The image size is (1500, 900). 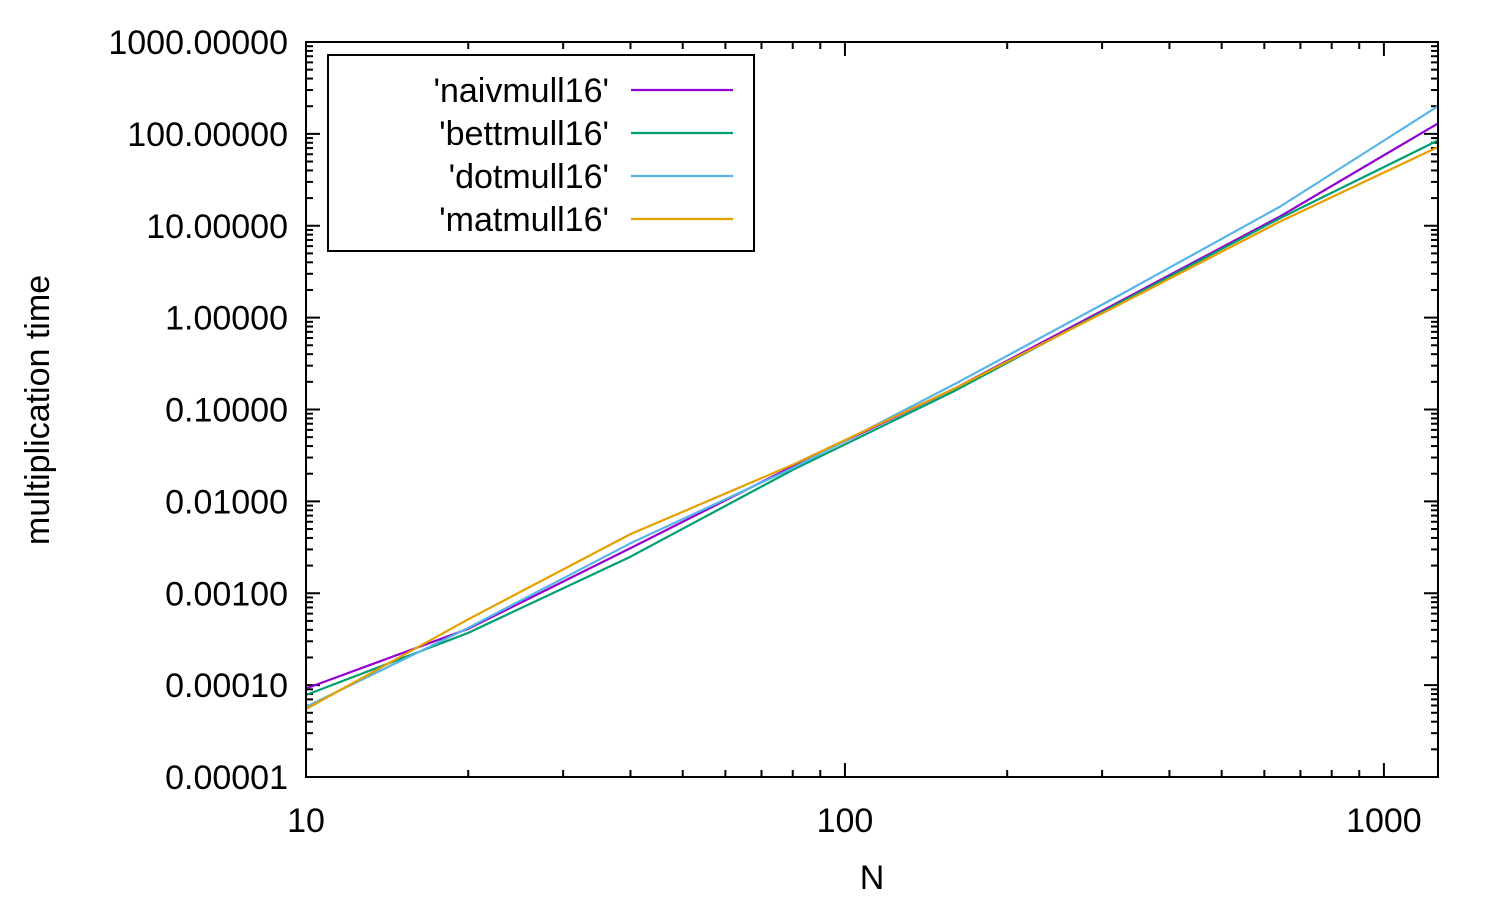 What do you see at coordinates (521, 91) in the screenshot?
I see `legend-label: 'naivmull16'` at bounding box center [521, 91].